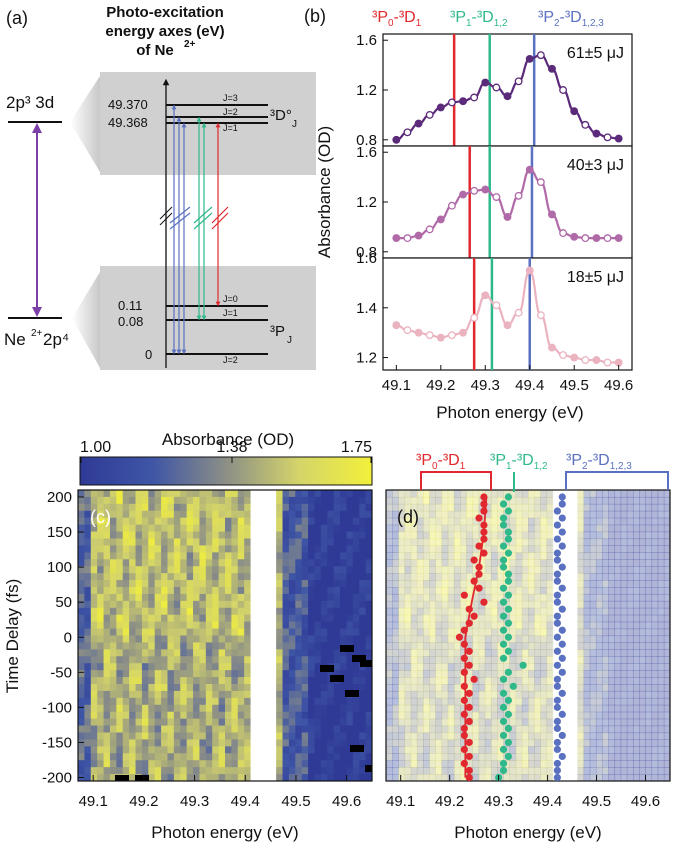  Describe the element at coordinates (366, 140) in the screenshot. I see `y-tick-label: 0.8` at that location.